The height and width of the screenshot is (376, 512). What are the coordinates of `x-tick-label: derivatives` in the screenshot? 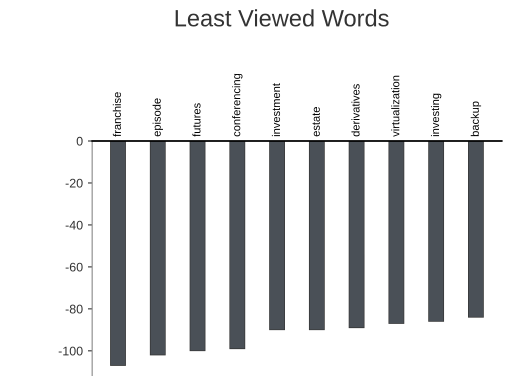 It's located at (355, 110).